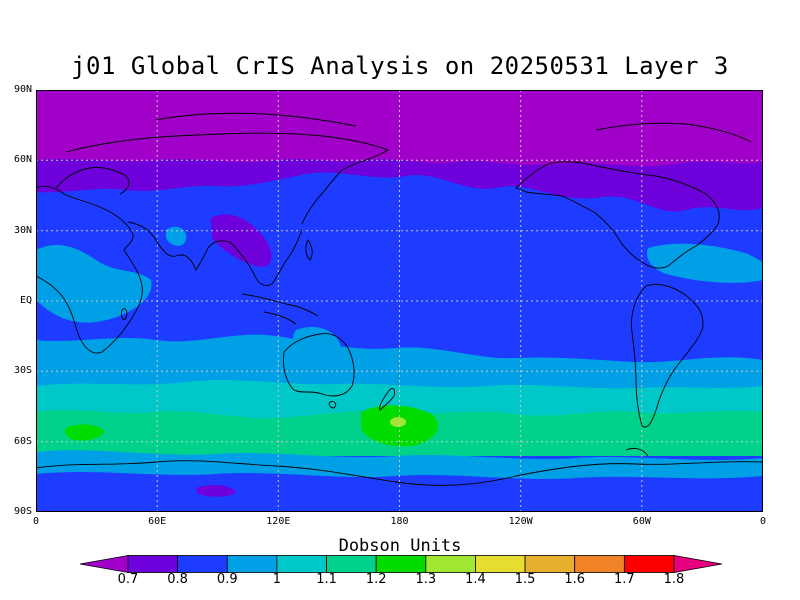  What do you see at coordinates (376, 579) in the screenshot?
I see `colorbar-tick-label: 1.2` at bounding box center [376, 579].